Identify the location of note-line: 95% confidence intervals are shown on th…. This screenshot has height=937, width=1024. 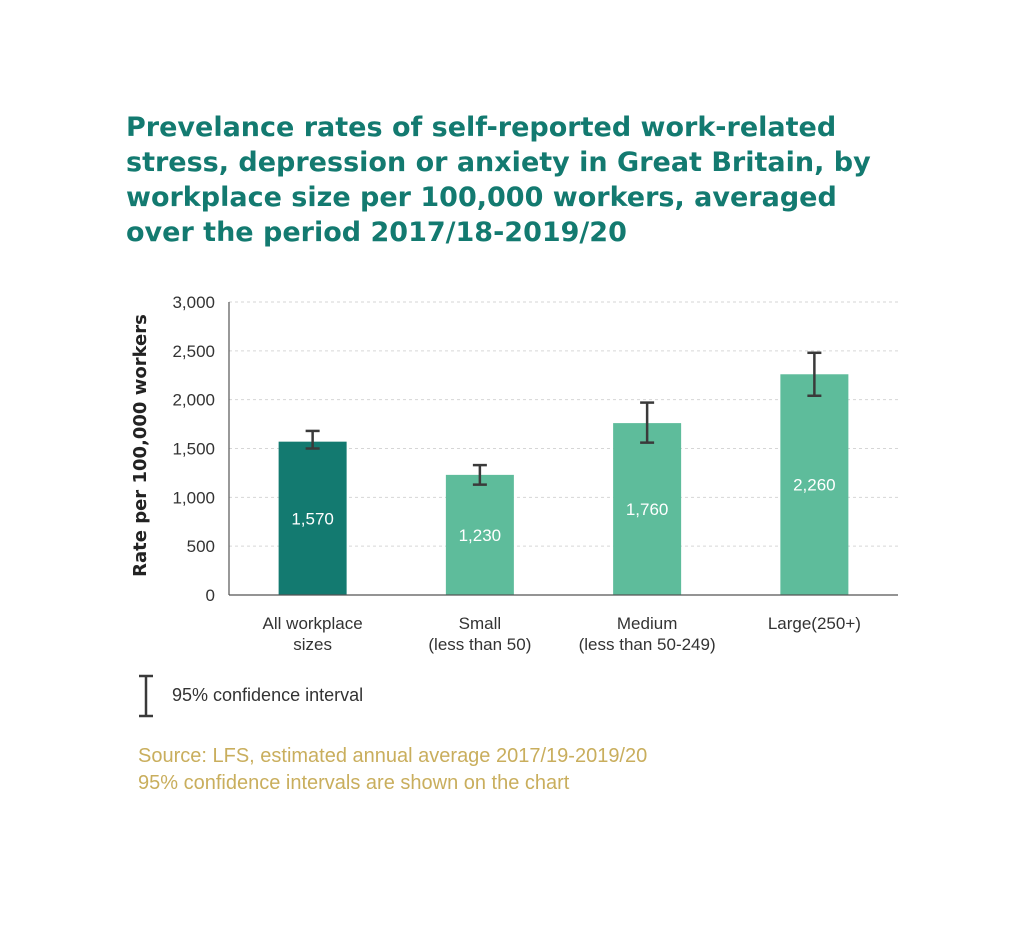
(354, 783).